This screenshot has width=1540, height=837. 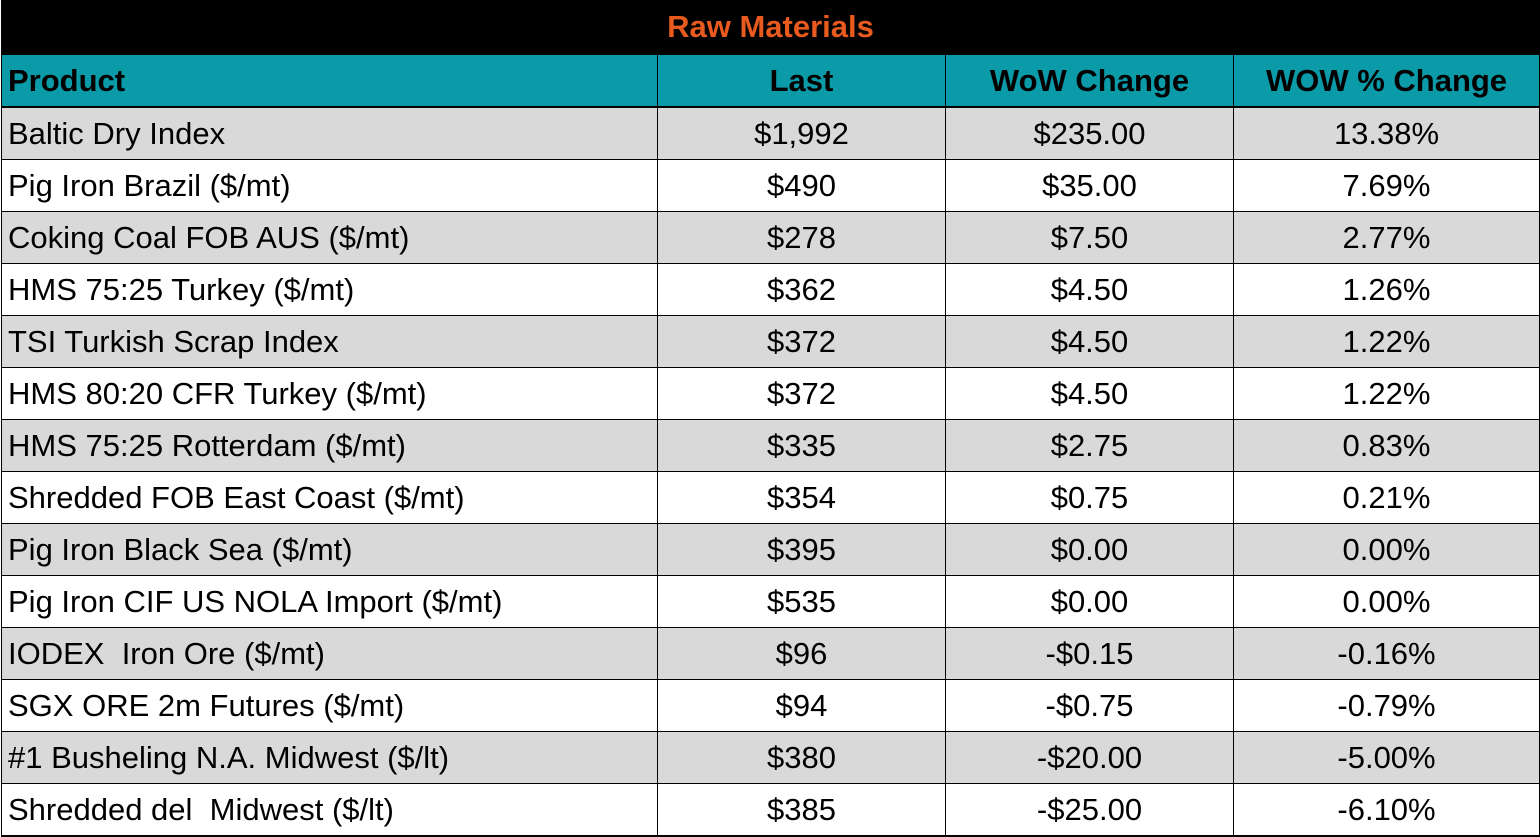 I want to click on column-header-wow-pct-change: WOW % Change, so click(x=1386, y=80).